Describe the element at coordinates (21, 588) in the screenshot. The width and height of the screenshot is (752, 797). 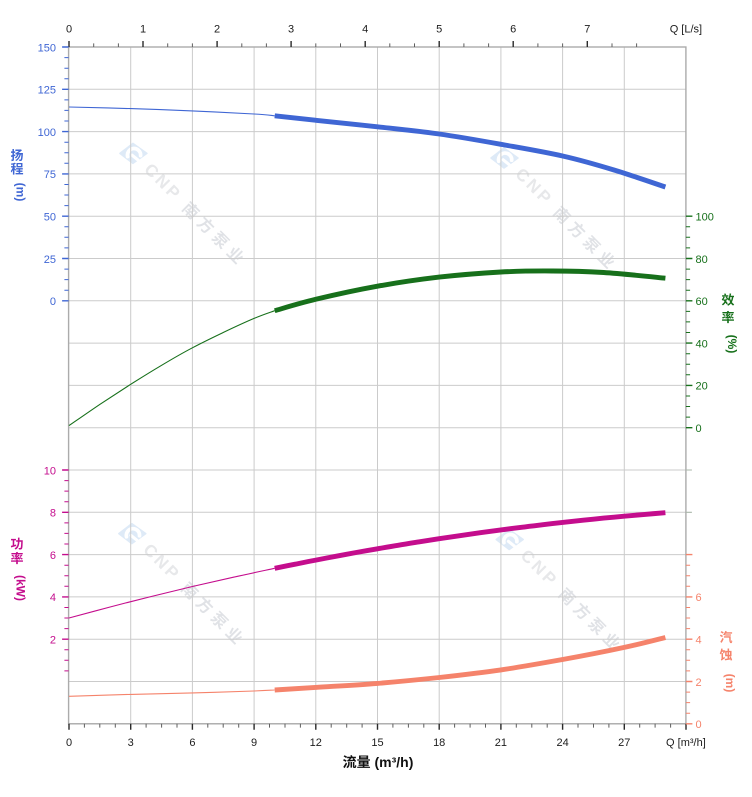
I see `svg-text: (kW)` at that location.